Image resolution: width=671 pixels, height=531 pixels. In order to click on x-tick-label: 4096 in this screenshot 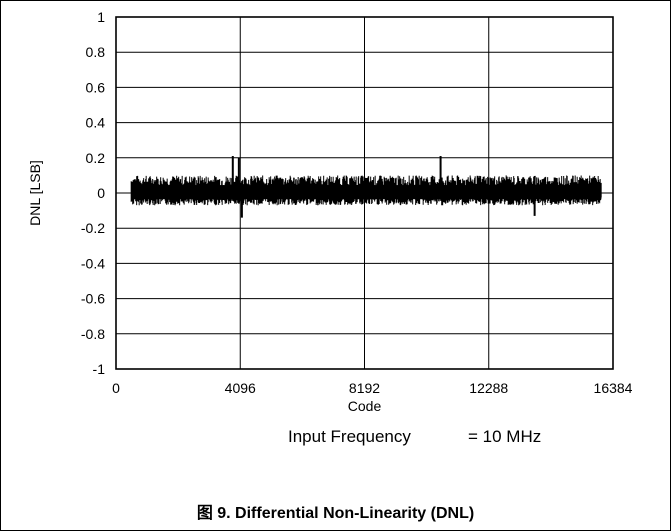, I will do `click(240, 388)`.